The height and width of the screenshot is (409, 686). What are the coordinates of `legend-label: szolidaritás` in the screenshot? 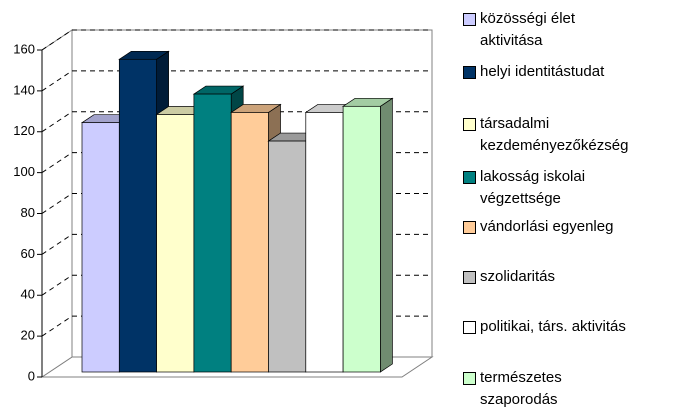 It's located at (518, 276).